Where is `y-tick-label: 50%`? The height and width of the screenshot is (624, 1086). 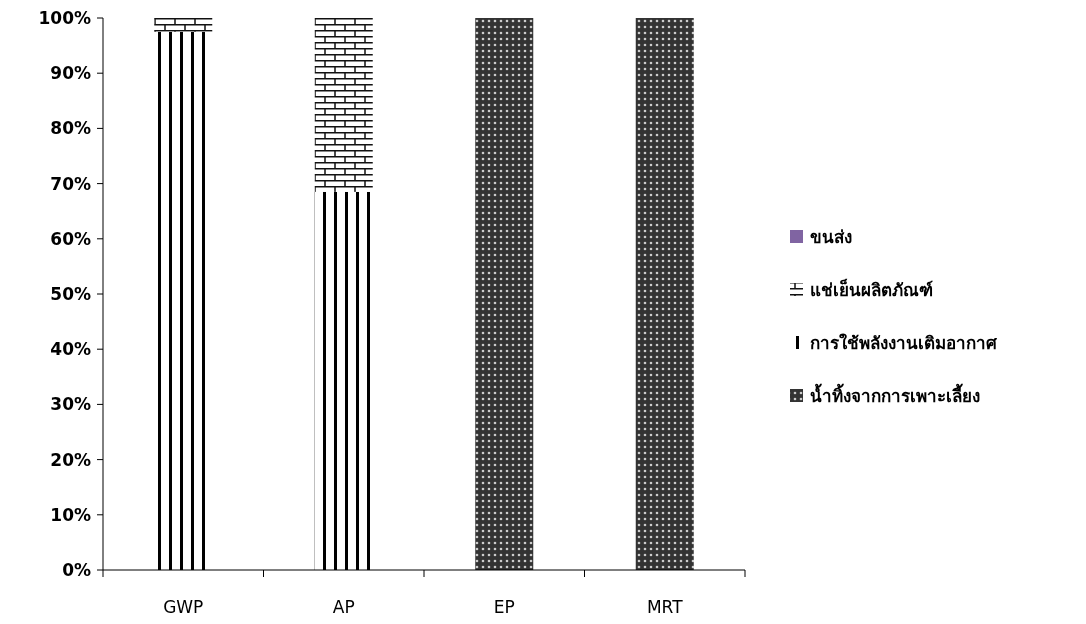
y-tick-label: 50% is located at coordinates (70, 294).